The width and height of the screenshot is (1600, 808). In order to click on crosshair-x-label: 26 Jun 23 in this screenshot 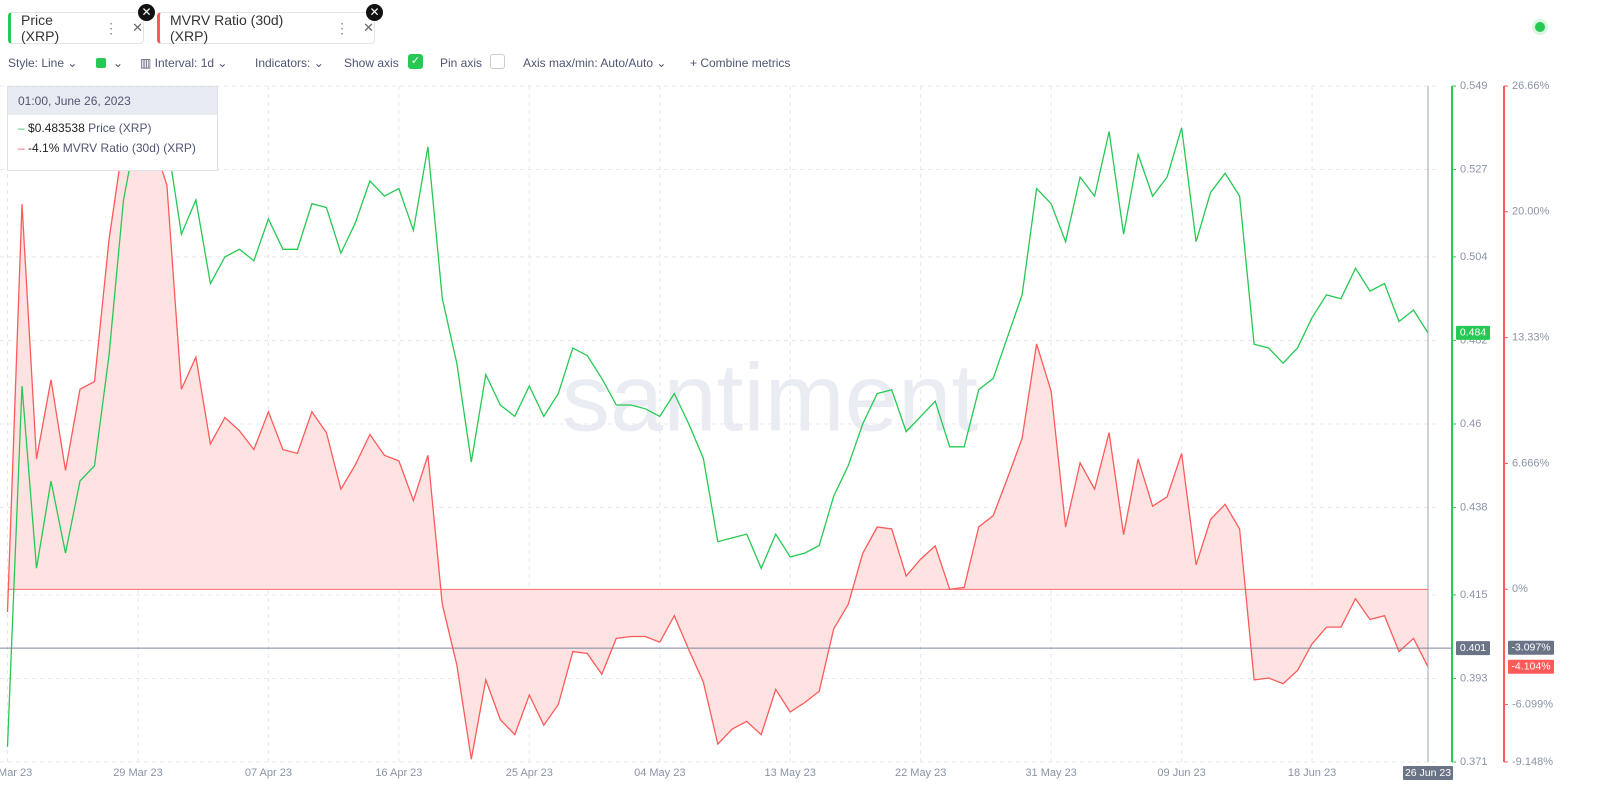, I will do `click(1428, 773)`.